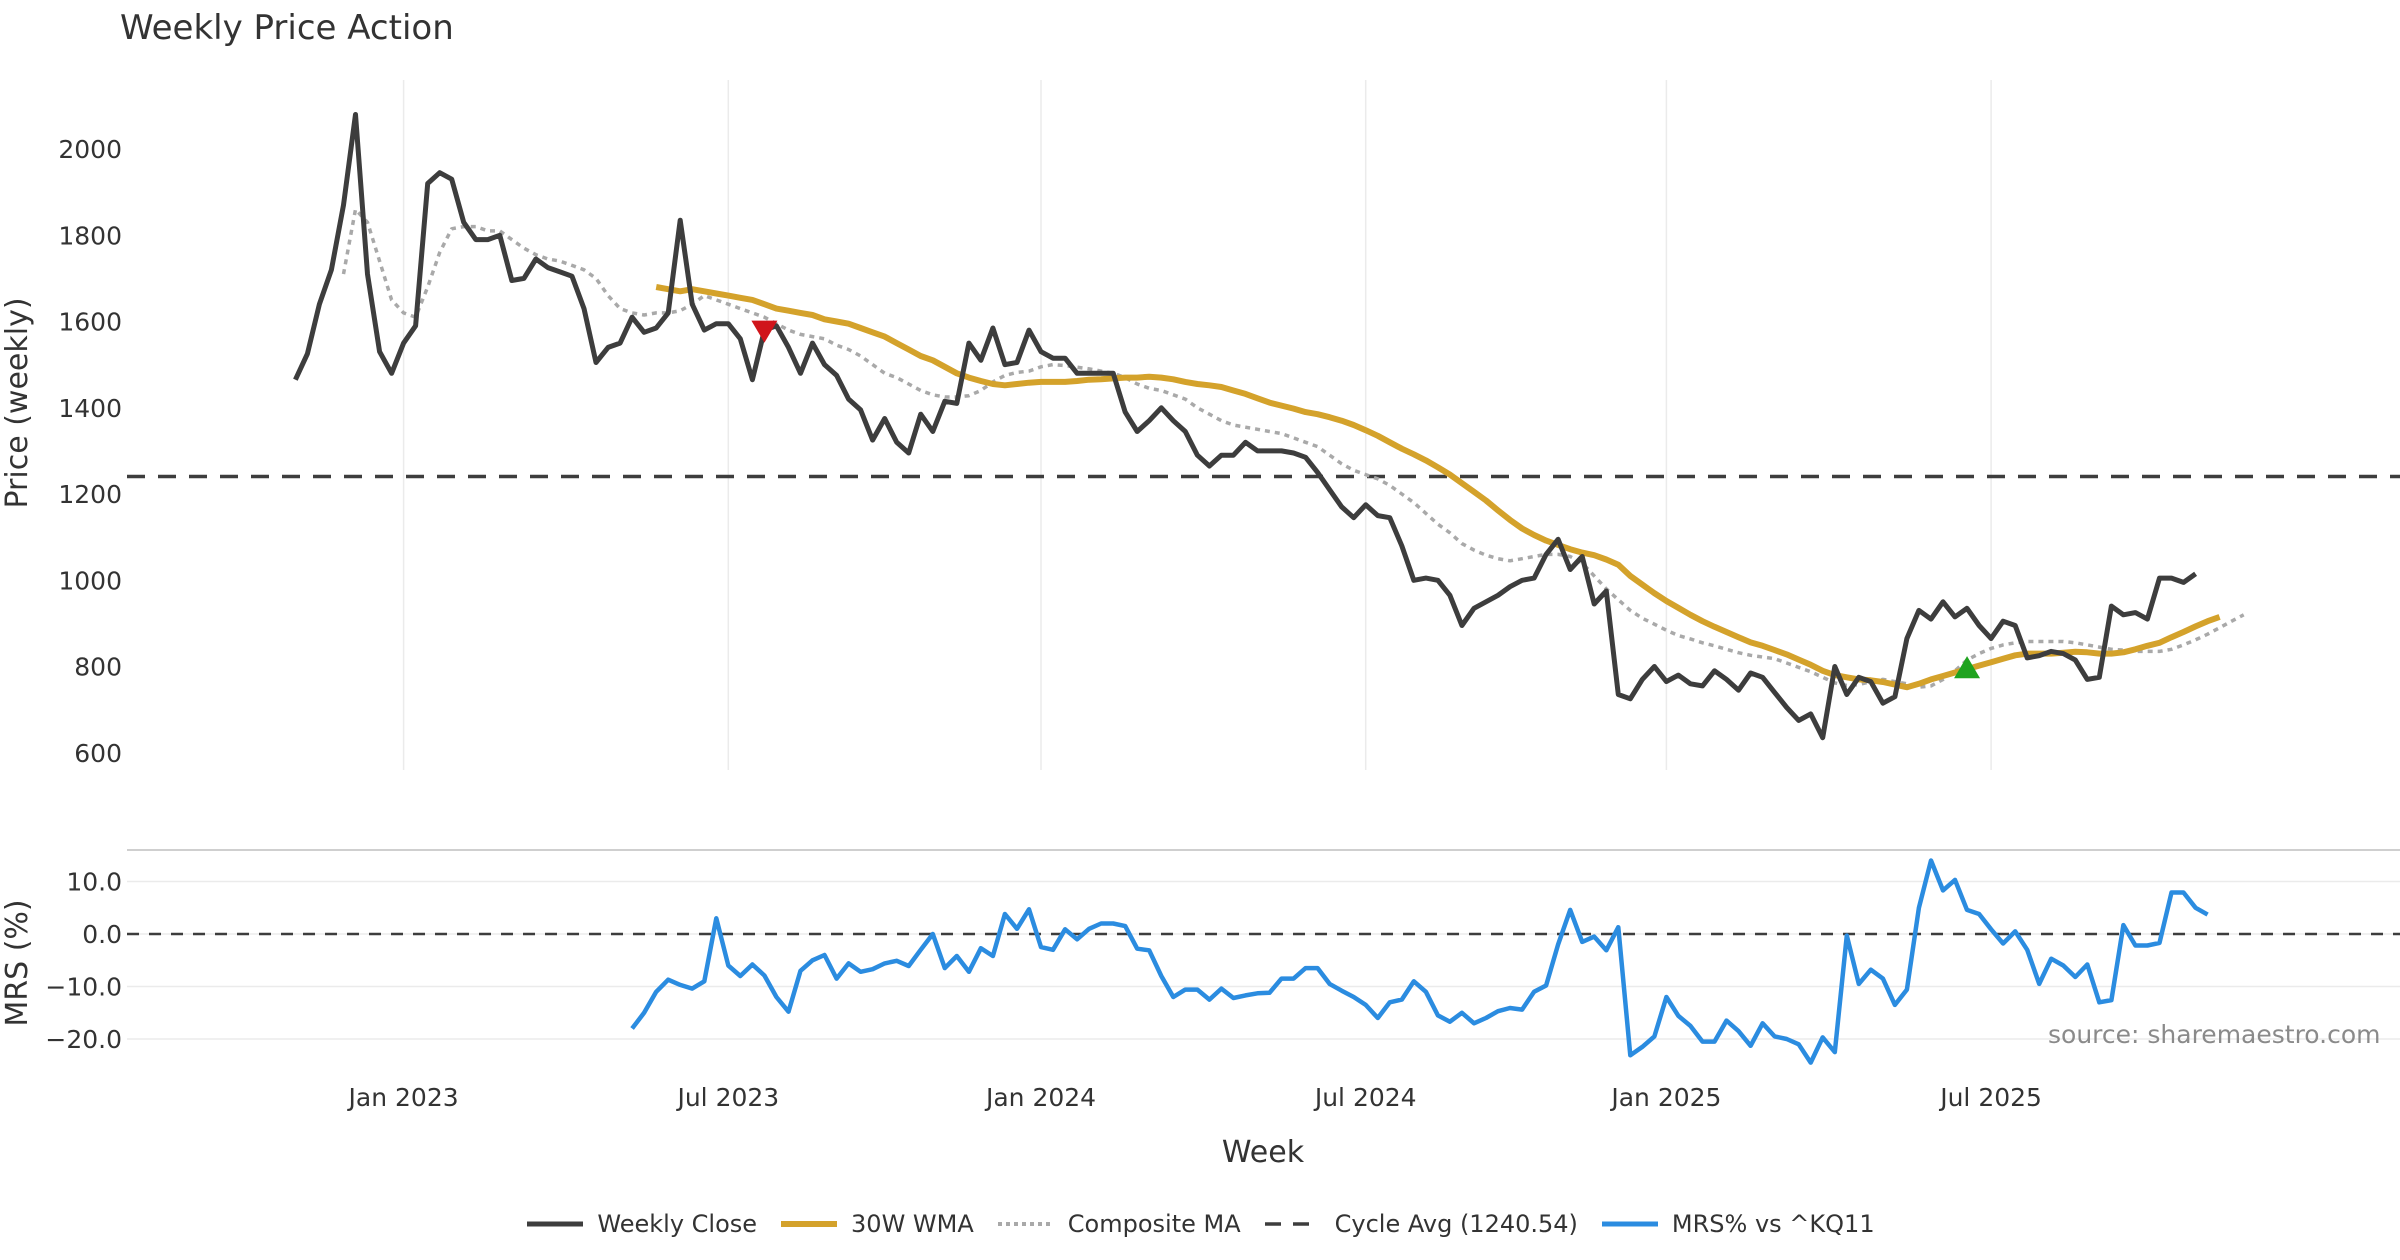 The height and width of the screenshot is (1260, 2400). I want to click on chart-title: Weekly Price Action, so click(287, 28).